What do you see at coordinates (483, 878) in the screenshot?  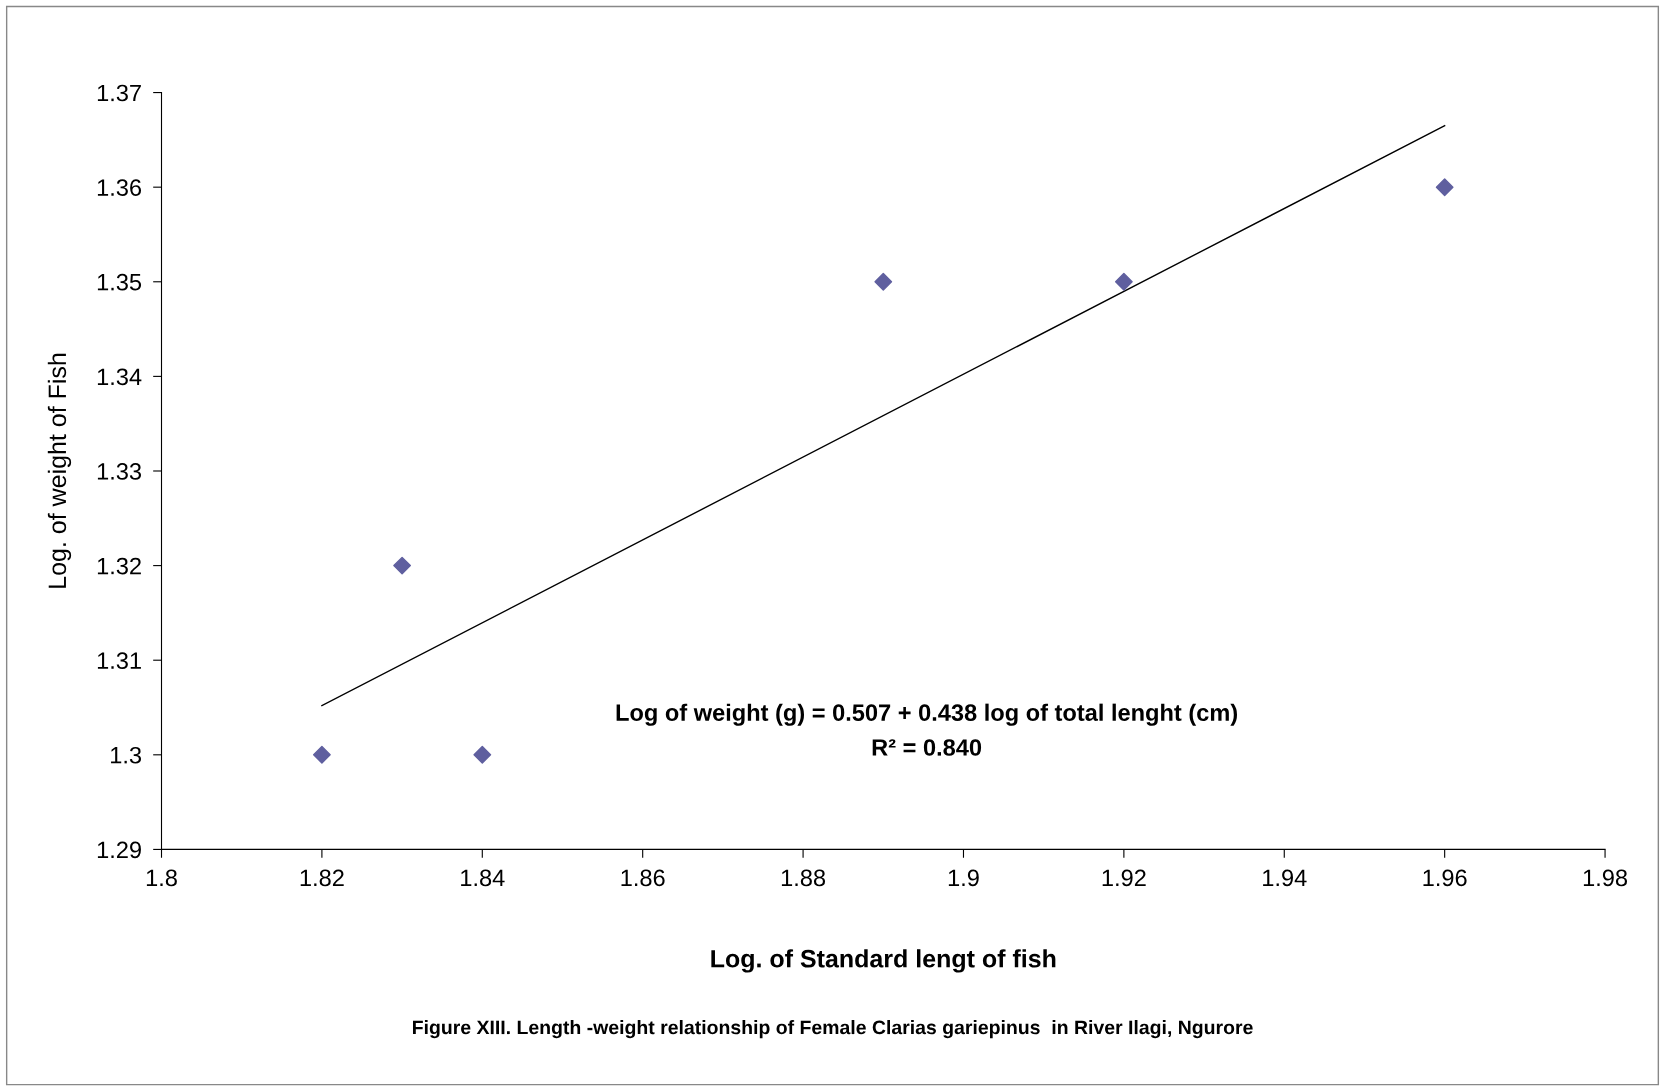 I see `x-tick-label: 1.84` at bounding box center [483, 878].